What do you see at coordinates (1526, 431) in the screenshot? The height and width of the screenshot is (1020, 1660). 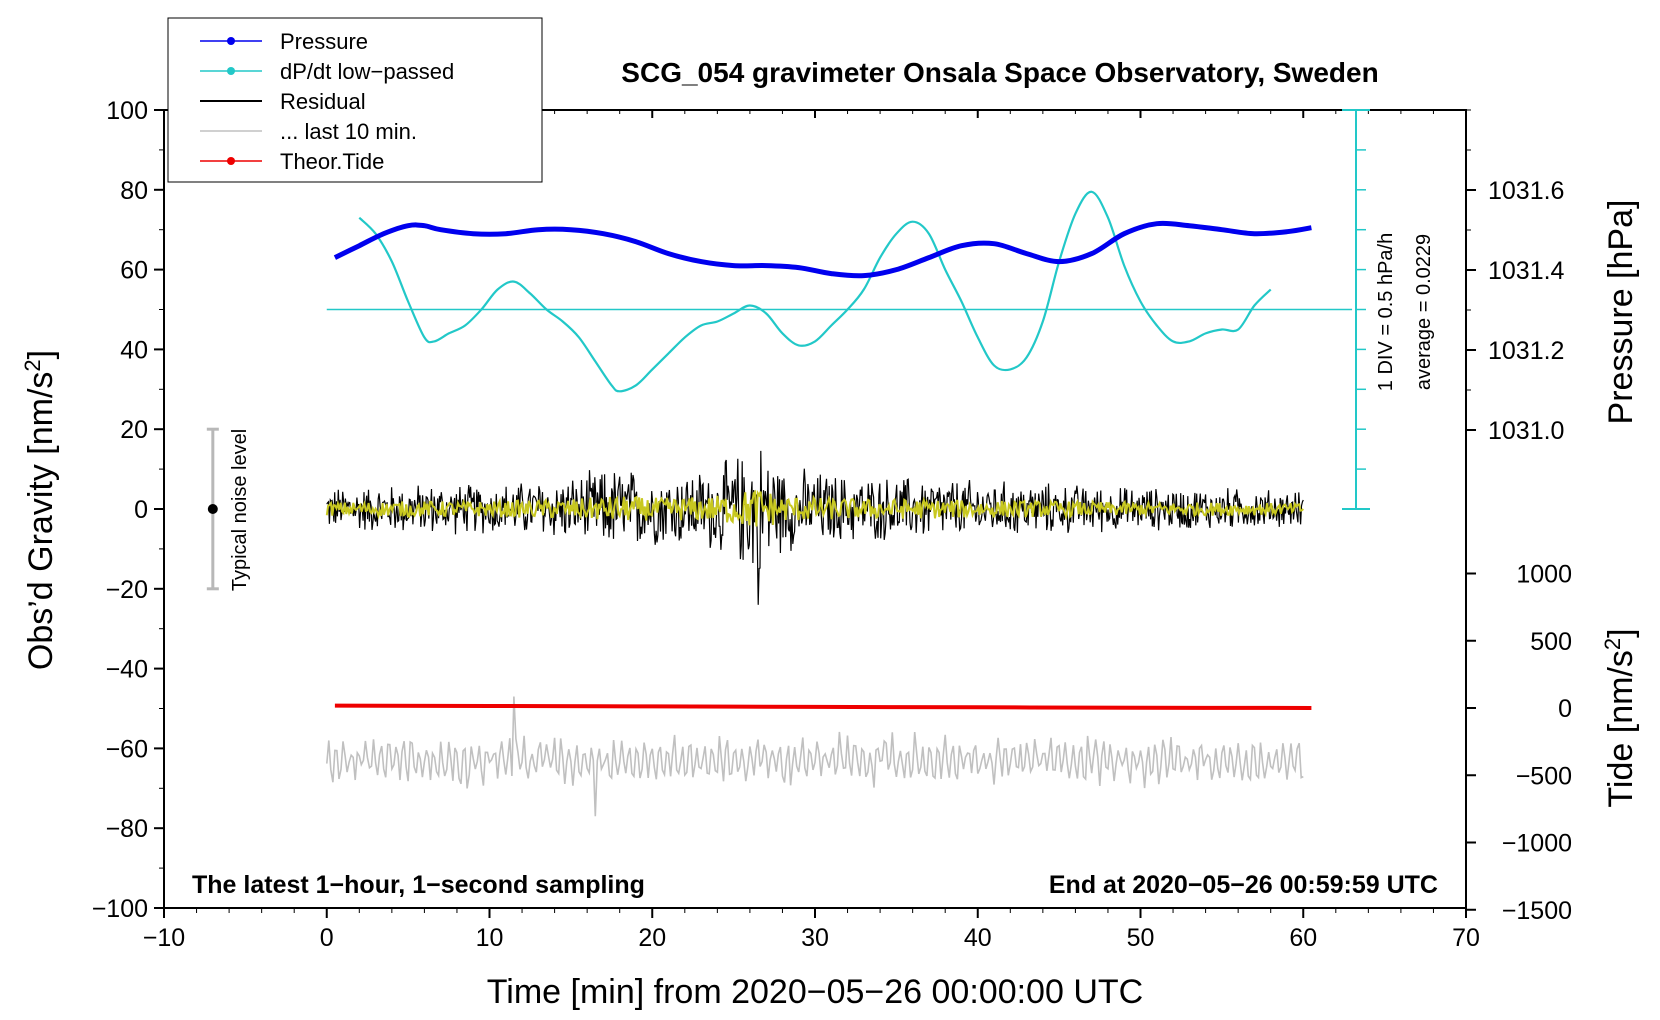 I see `pressure-tick-label-3: 1031.0` at bounding box center [1526, 431].